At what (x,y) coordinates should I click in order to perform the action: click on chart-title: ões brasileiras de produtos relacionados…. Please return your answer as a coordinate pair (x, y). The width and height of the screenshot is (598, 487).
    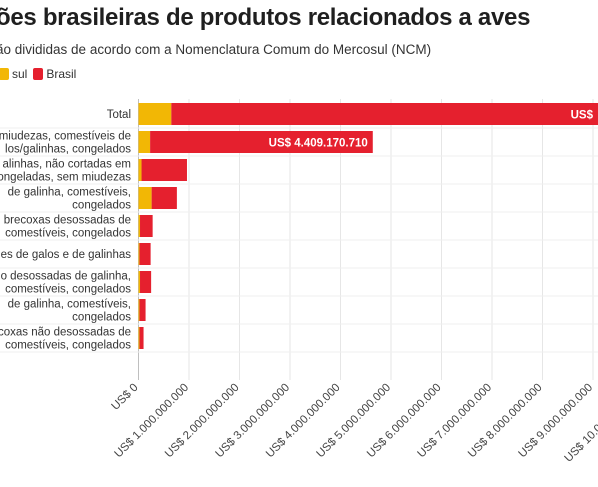
    Looking at the image, I should click on (265, 17).